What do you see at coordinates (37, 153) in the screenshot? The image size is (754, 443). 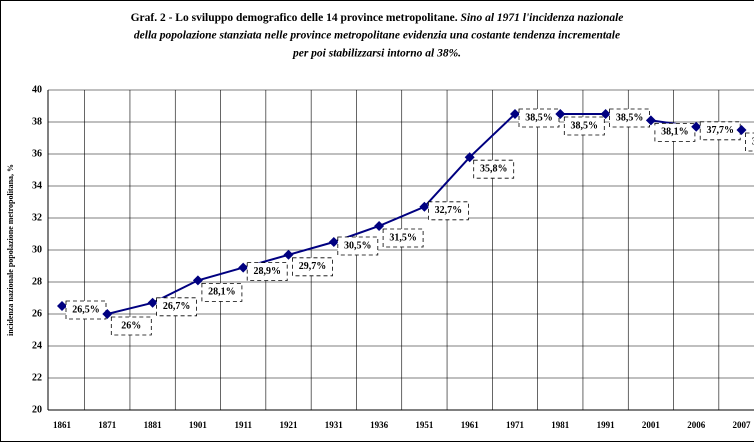 I see `y-tick-label: 36` at bounding box center [37, 153].